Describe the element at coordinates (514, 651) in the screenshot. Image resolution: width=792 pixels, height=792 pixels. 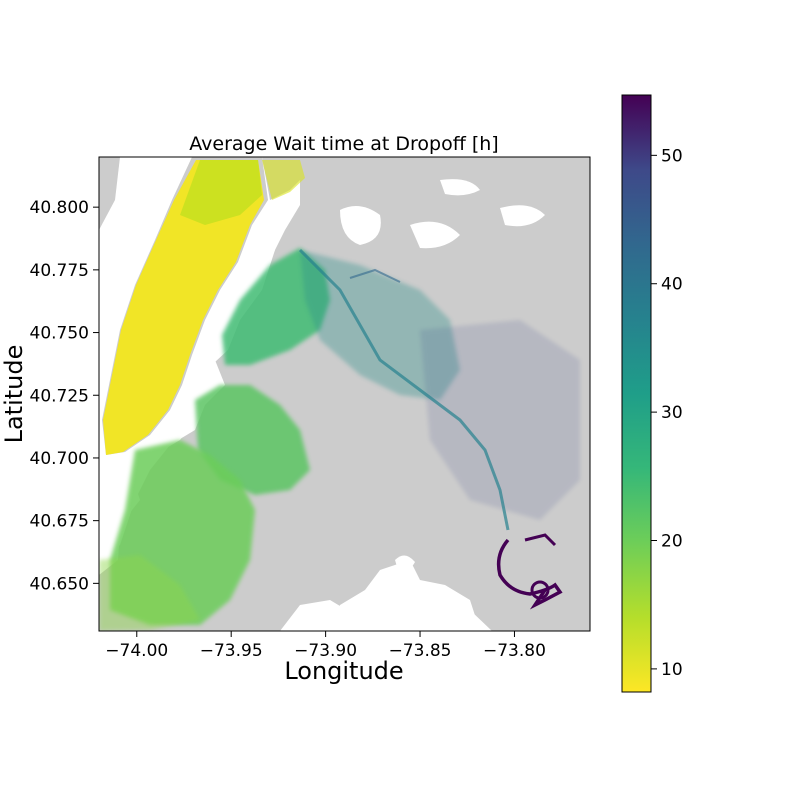
I see `x-tick-label: −73.80` at that location.